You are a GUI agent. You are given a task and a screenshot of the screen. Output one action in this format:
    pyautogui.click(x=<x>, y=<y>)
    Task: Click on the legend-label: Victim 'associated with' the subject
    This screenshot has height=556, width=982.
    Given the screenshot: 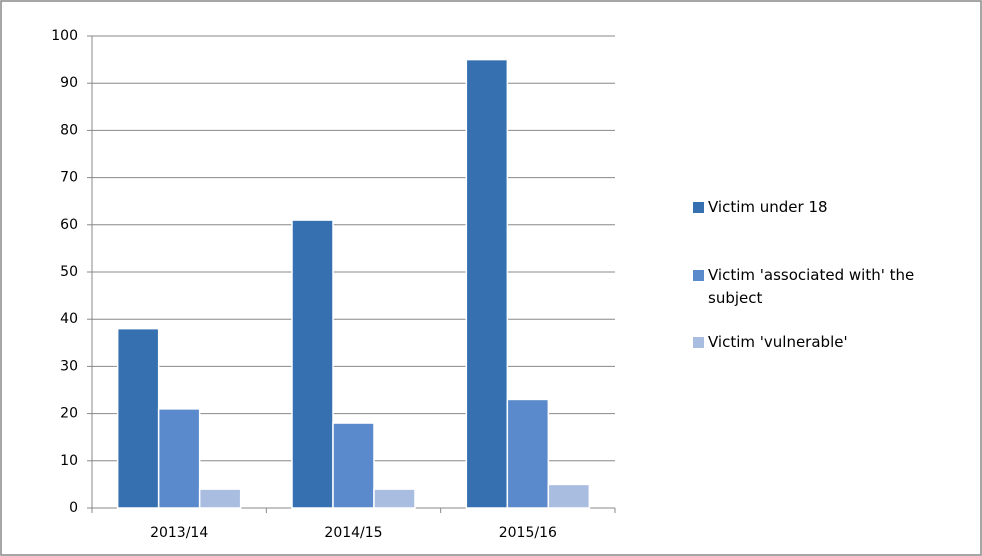 What is the action you would take?
    pyautogui.click(x=811, y=286)
    